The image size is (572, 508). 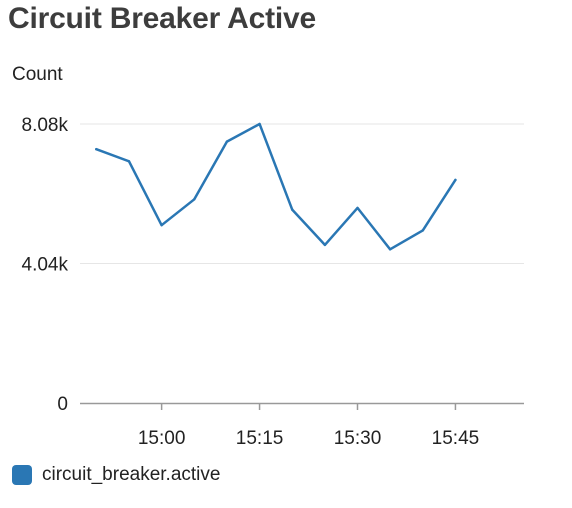 What do you see at coordinates (45, 125) in the screenshot?
I see `y-tick-label: 8.08k` at bounding box center [45, 125].